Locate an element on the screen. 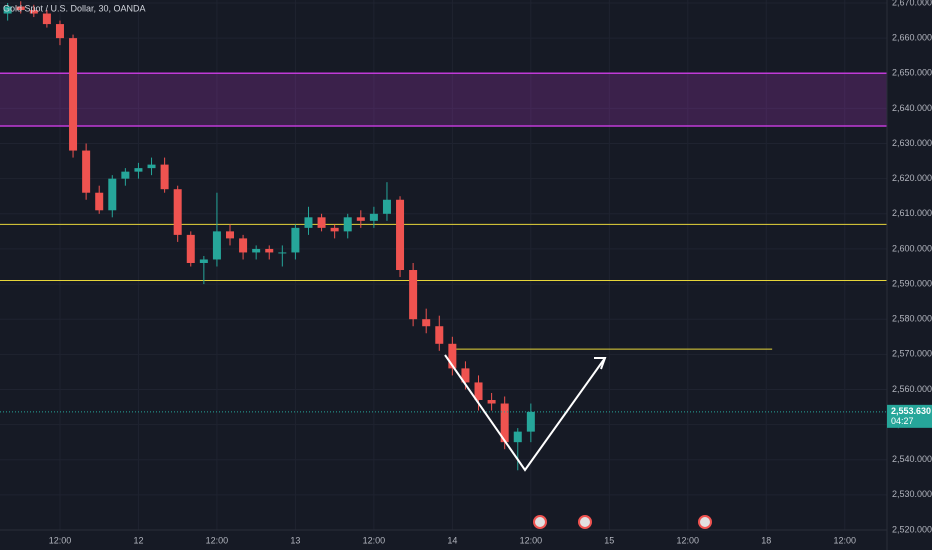 This screenshot has height=550, width=932. y-tick-label: 2,670.000 is located at coordinates (912, 3).